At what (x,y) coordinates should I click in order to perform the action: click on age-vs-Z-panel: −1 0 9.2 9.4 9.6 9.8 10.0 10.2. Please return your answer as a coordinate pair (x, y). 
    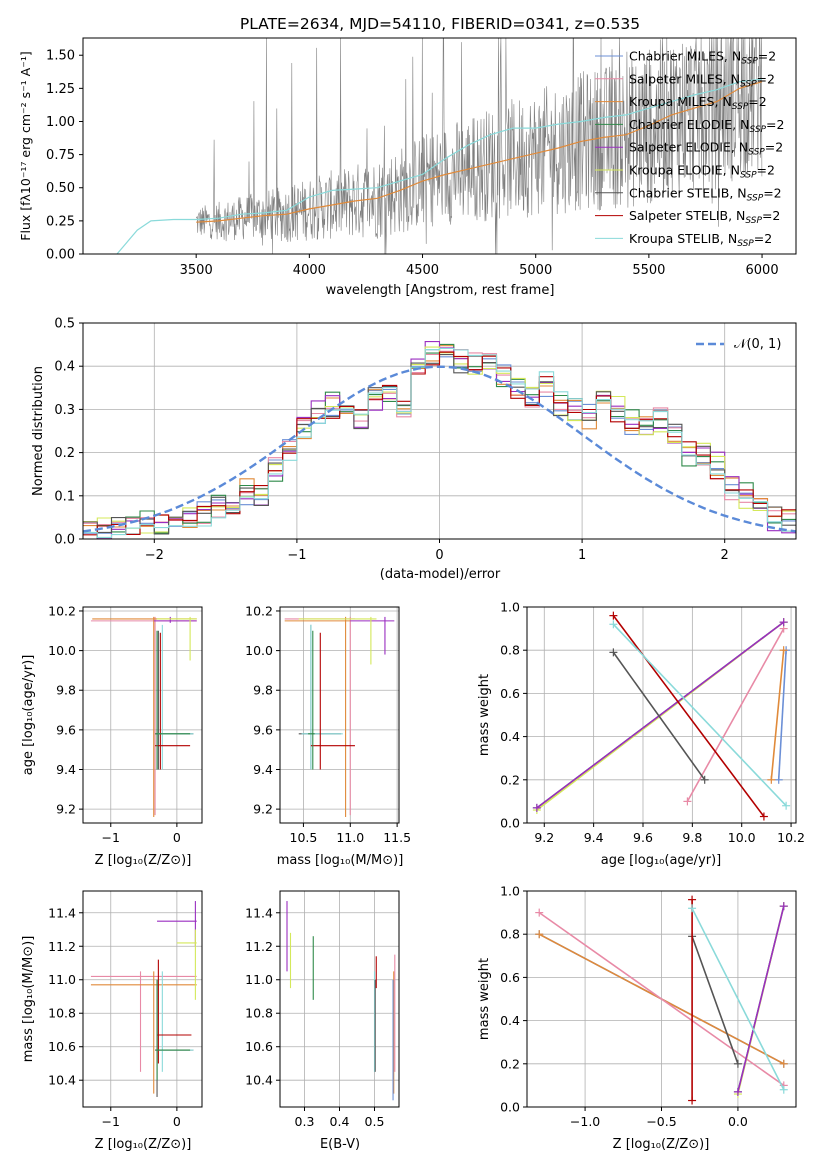
    Looking at the image, I should click on (125, 724).